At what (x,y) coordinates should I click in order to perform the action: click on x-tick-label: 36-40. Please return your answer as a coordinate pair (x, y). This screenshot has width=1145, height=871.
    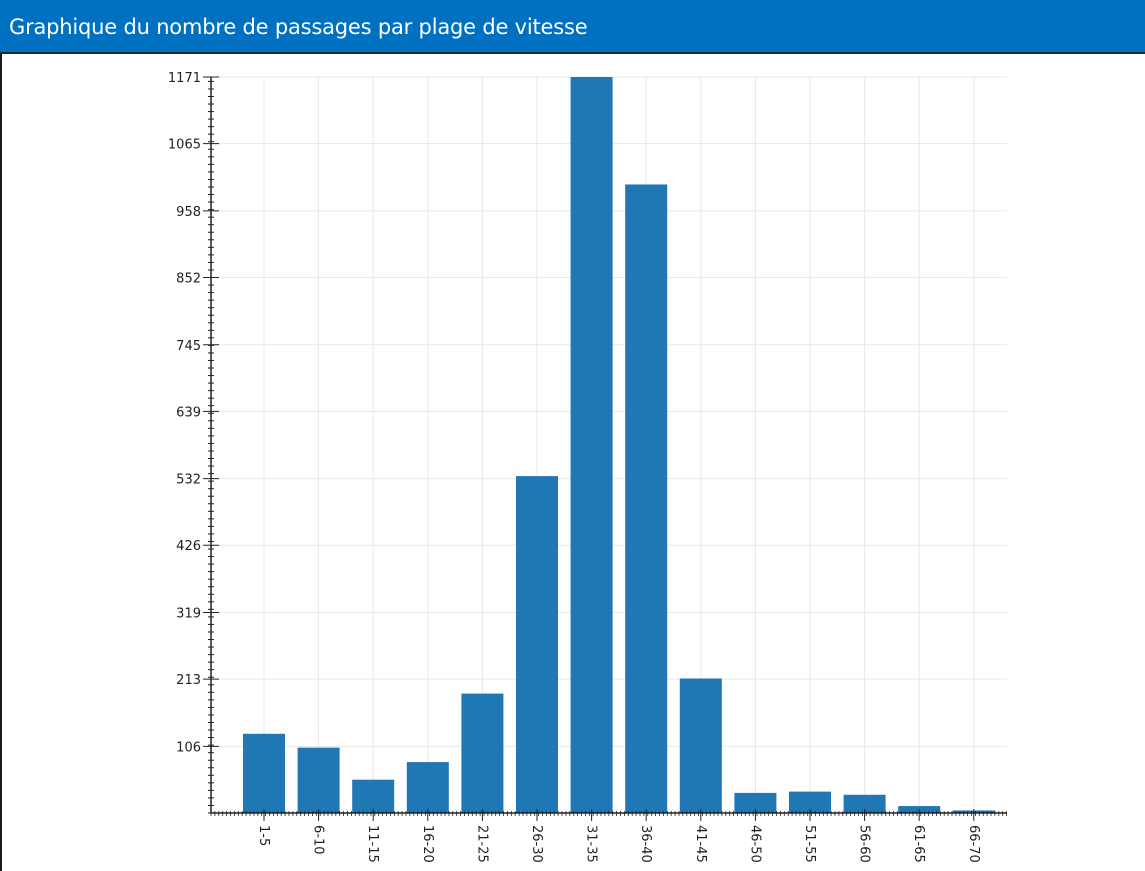
    Looking at the image, I should click on (645, 844).